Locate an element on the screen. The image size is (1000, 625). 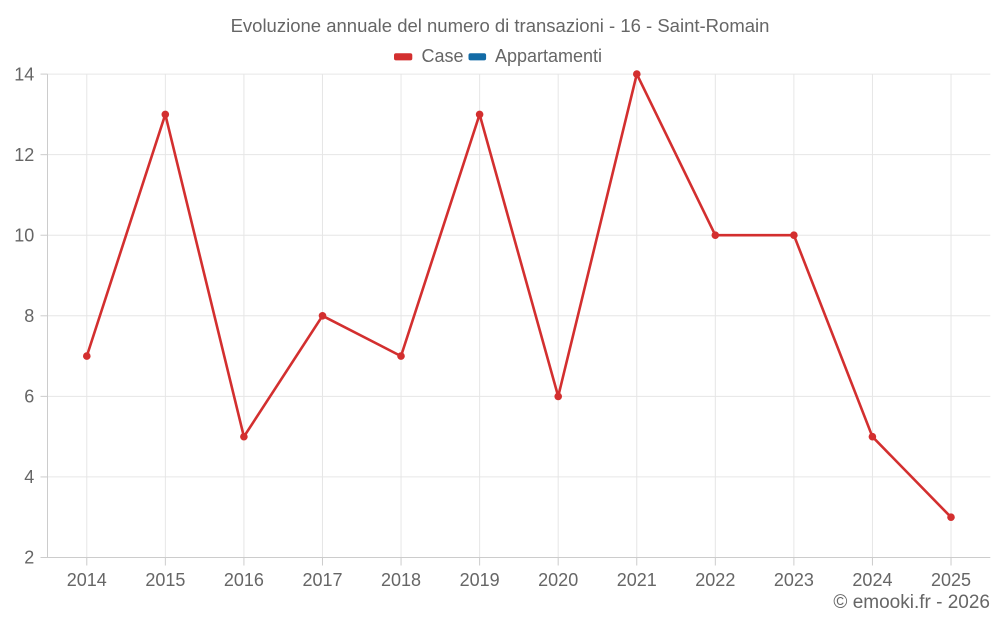
svg-text: 2017 is located at coordinates (322, 580).